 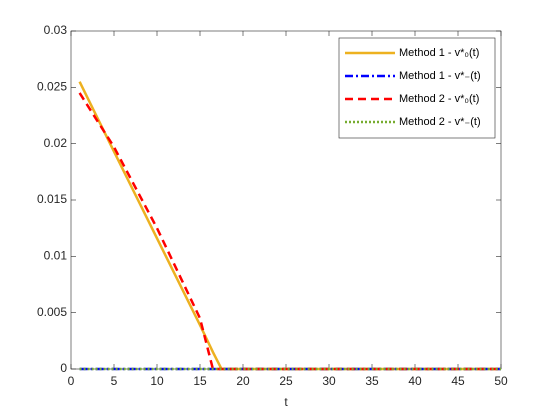 What do you see at coordinates (439, 53) in the screenshot?
I see `legend-label: Method 1 - v*₀(t)` at bounding box center [439, 53].